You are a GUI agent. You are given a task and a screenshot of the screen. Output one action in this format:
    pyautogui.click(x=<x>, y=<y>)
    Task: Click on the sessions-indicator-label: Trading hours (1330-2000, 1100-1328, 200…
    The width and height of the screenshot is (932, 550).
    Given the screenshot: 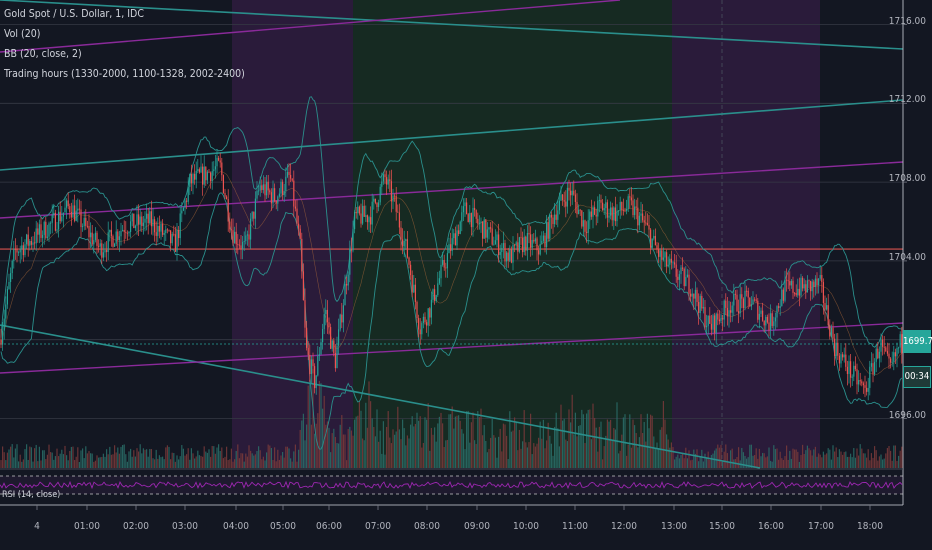 What is the action you would take?
    pyautogui.click(x=124, y=74)
    